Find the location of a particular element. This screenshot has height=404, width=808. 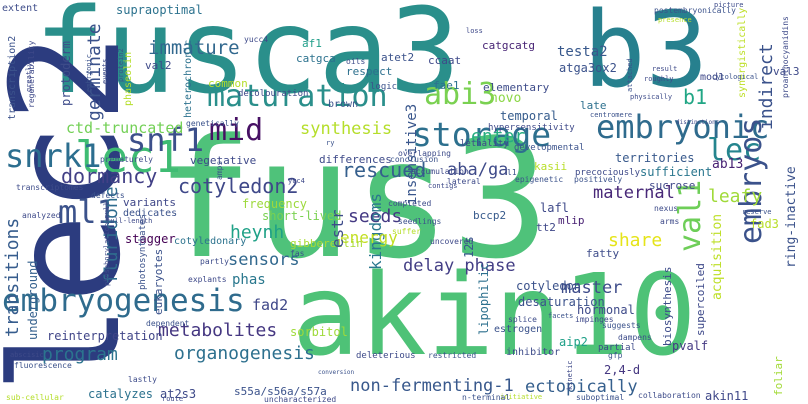

word: af1 is located at coordinates (312, 43).